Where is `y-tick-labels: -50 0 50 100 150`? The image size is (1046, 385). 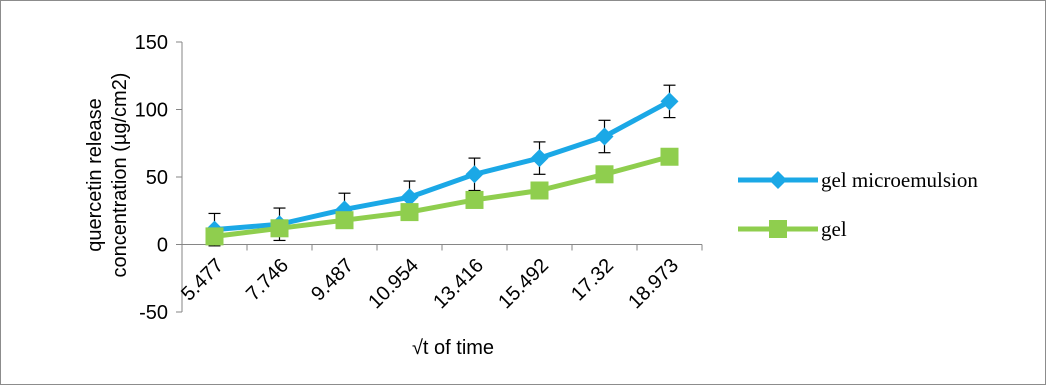 y-tick-labels: -50 0 50 100 150 is located at coordinates (151, 178).